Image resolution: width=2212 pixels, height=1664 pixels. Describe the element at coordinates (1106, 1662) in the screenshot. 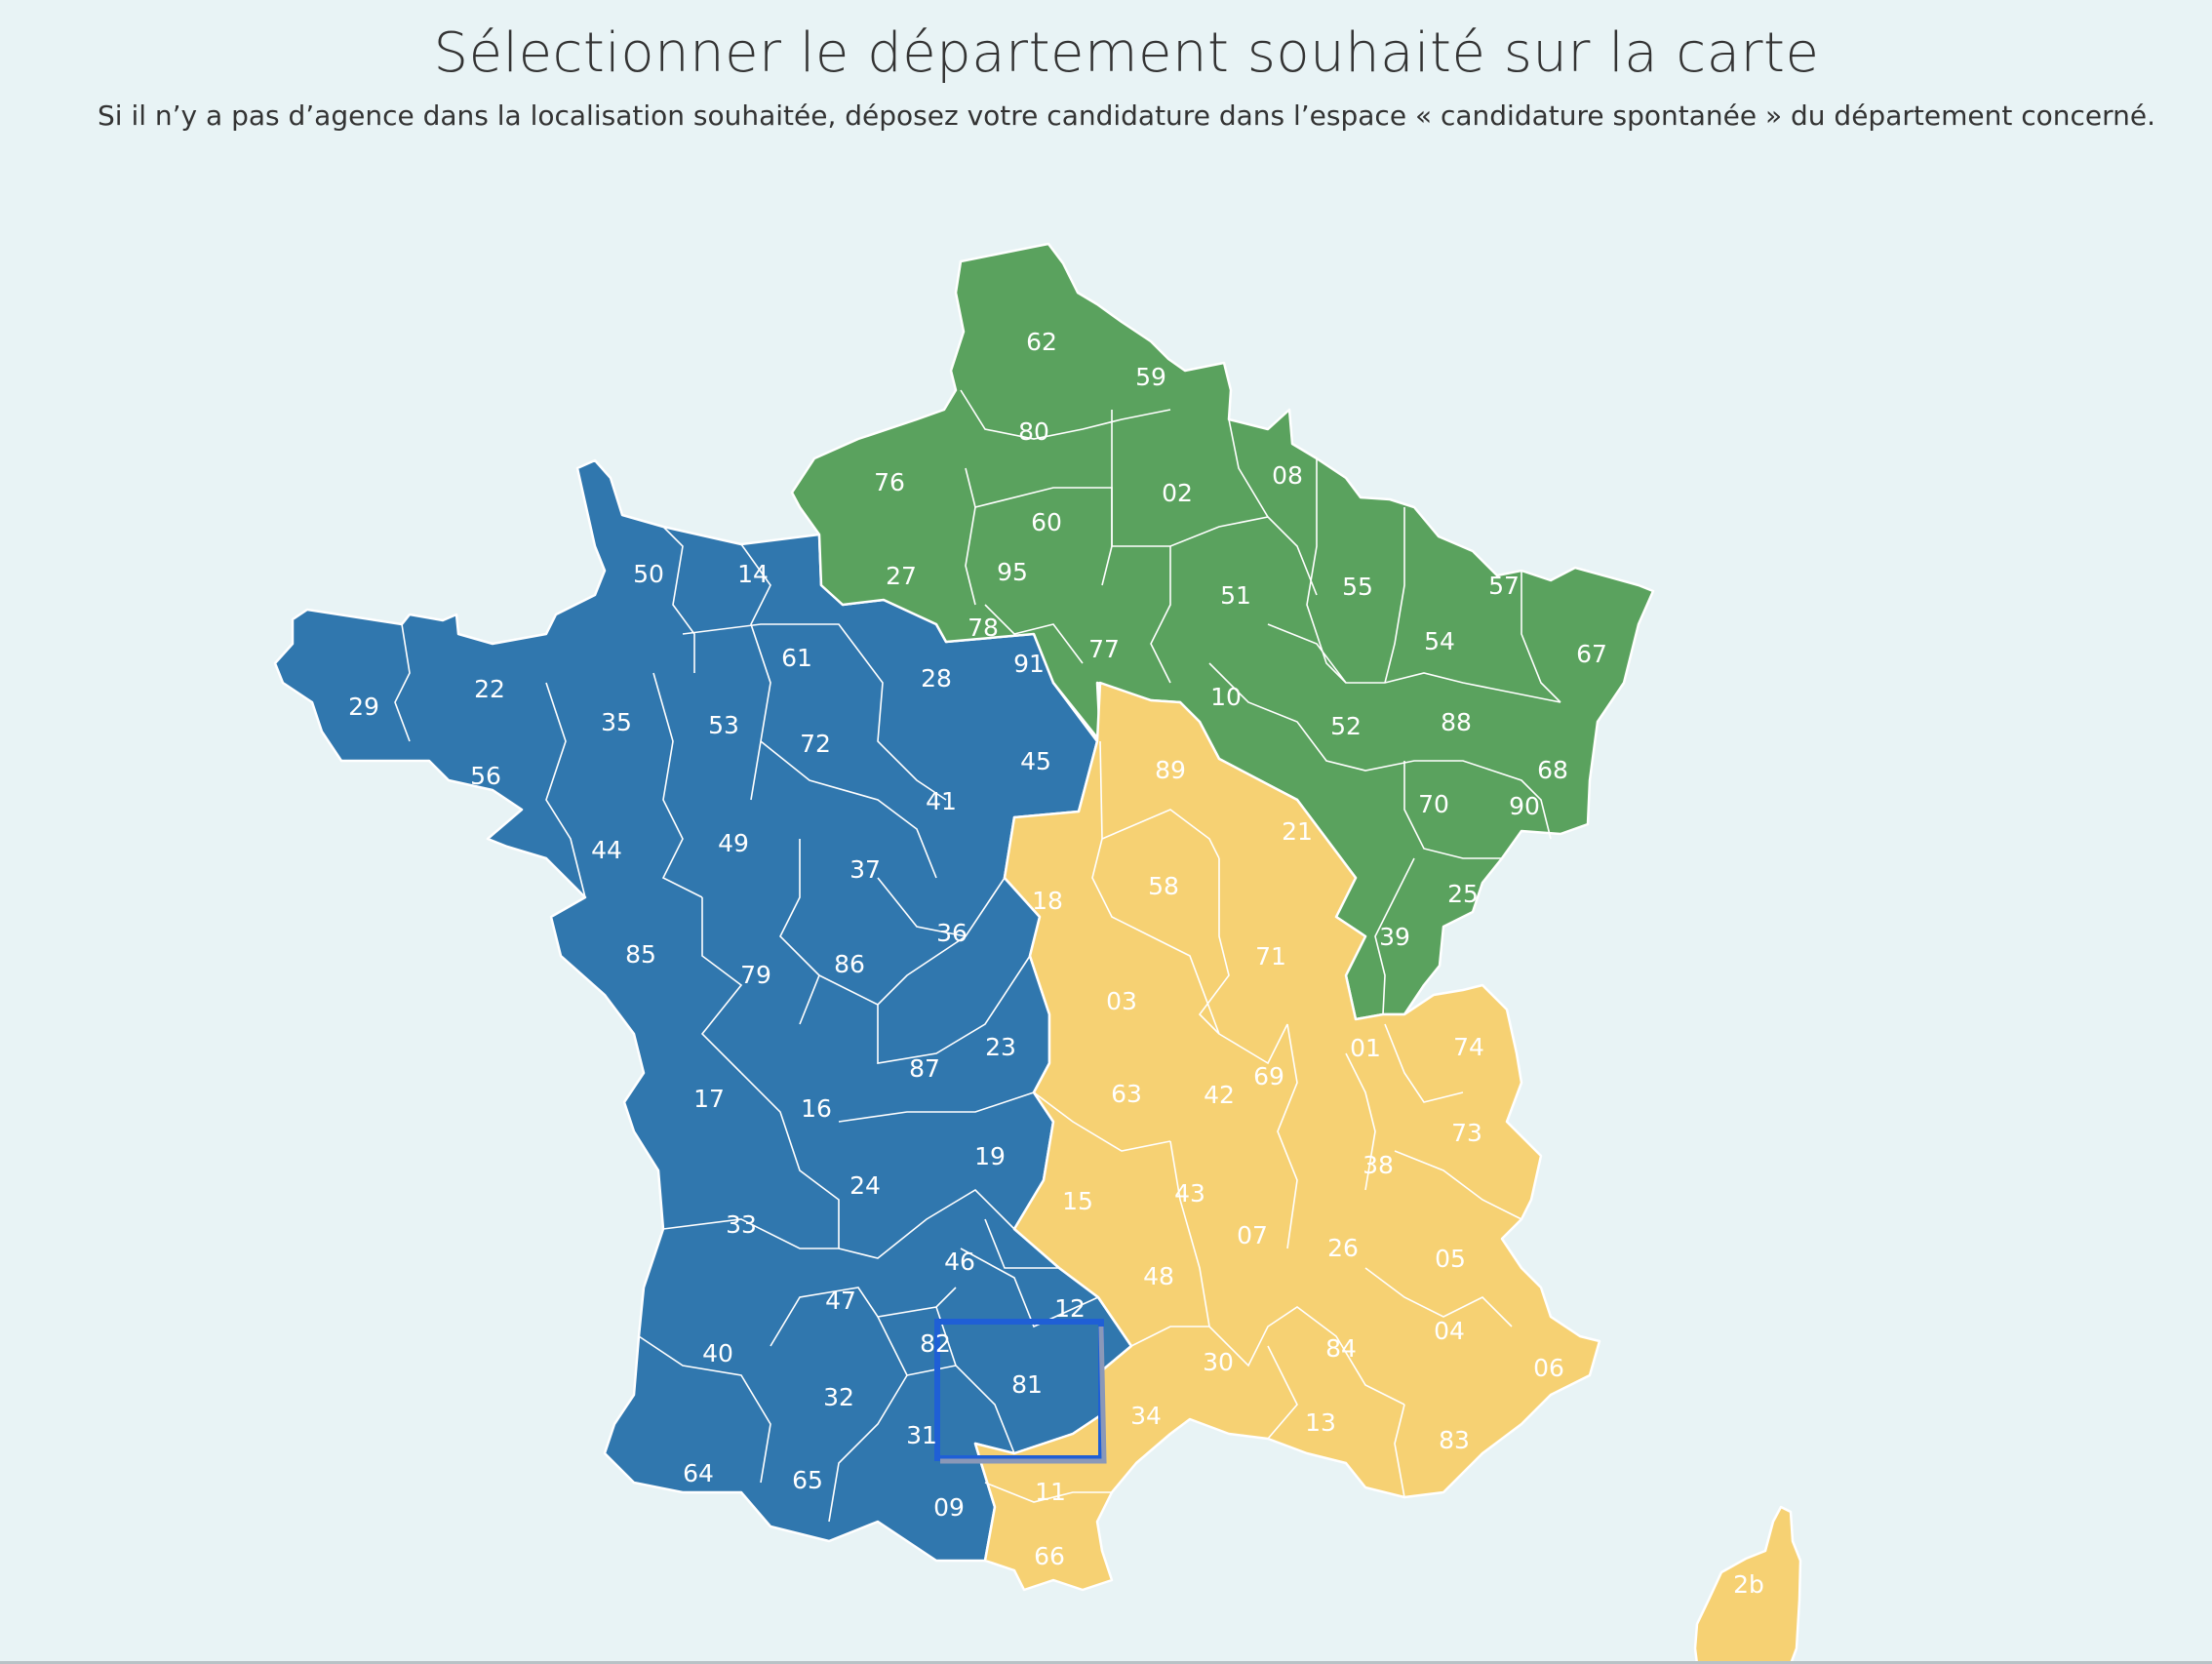

I see `footer-divider` at that location.